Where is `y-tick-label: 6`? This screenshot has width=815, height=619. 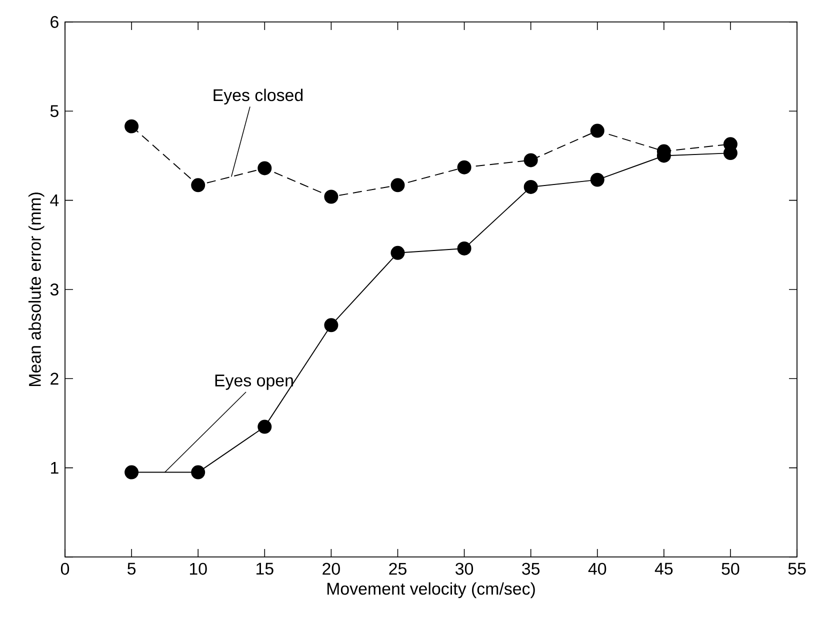
y-tick-label: 6 is located at coordinates (54, 22).